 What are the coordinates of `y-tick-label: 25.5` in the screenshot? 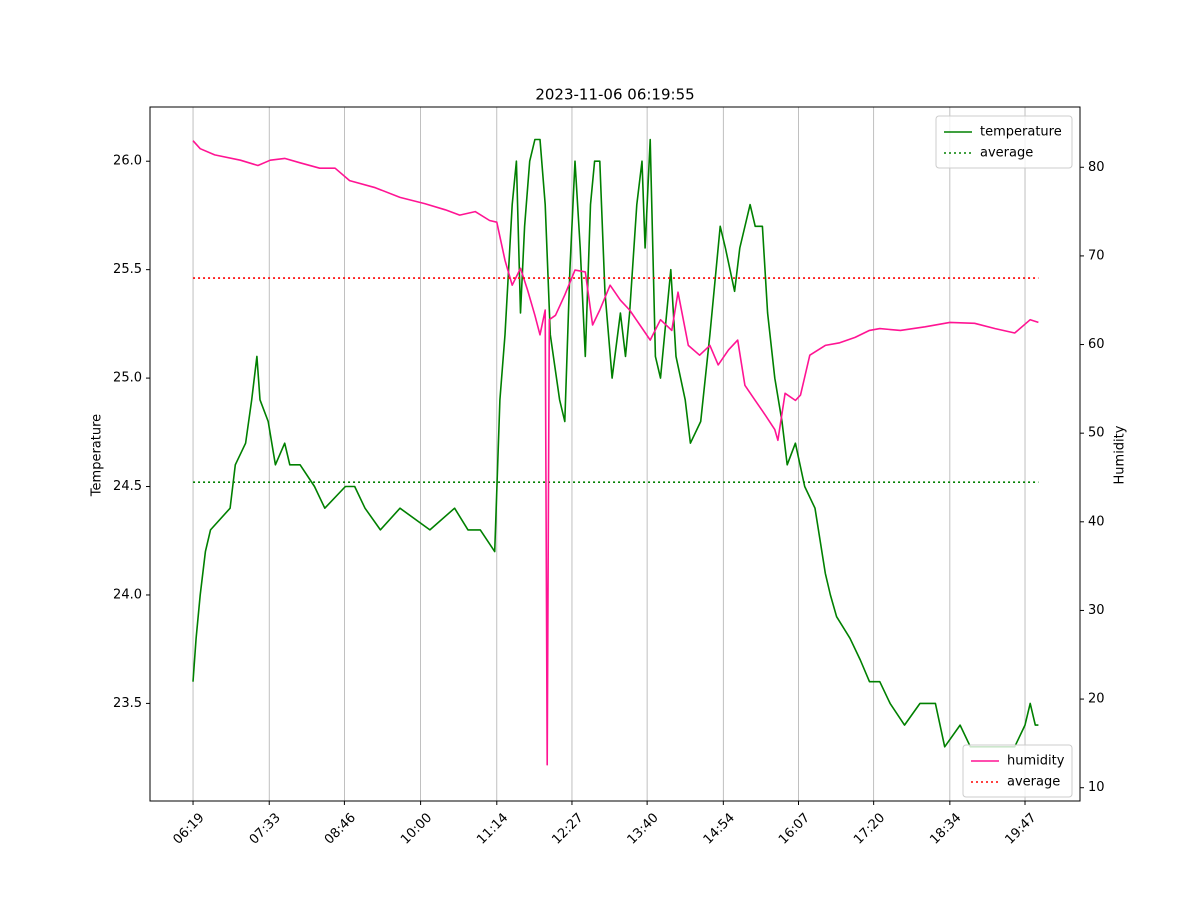 It's located at (127, 269).